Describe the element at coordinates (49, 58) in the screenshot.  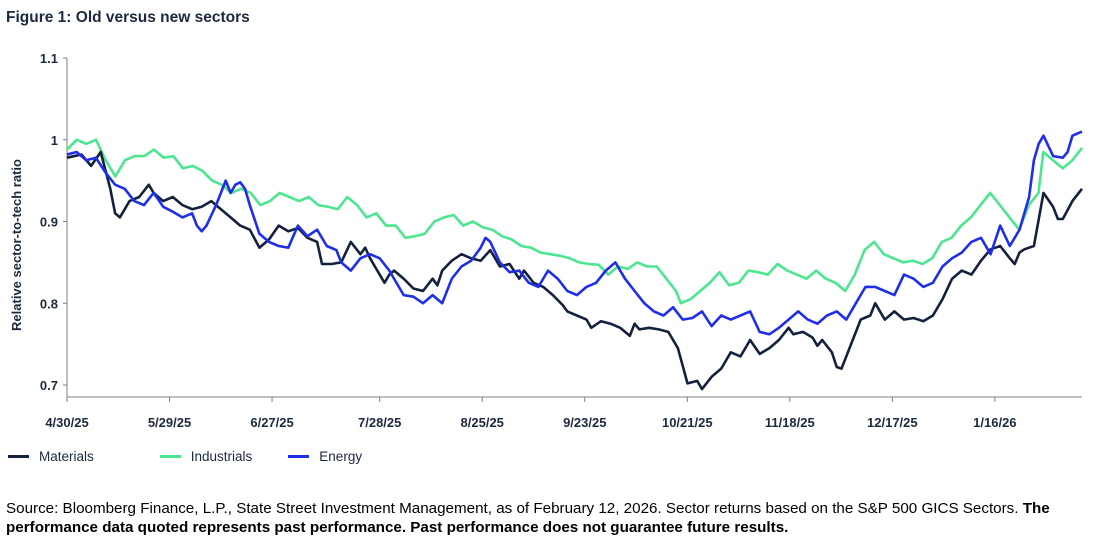
I see `y-tick-label: 1.1` at that location.